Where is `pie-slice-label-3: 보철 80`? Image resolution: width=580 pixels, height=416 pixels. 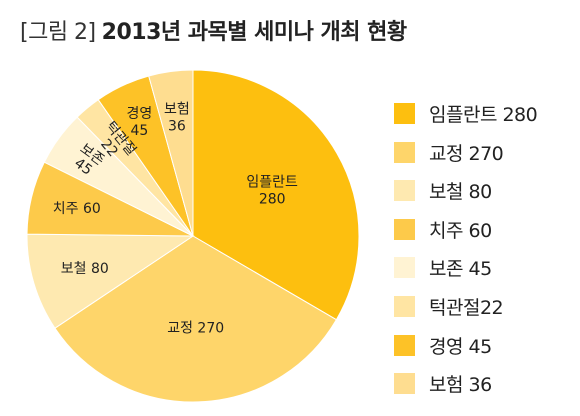 pie-slice-label-3: 보철 80 is located at coordinates (85, 269).